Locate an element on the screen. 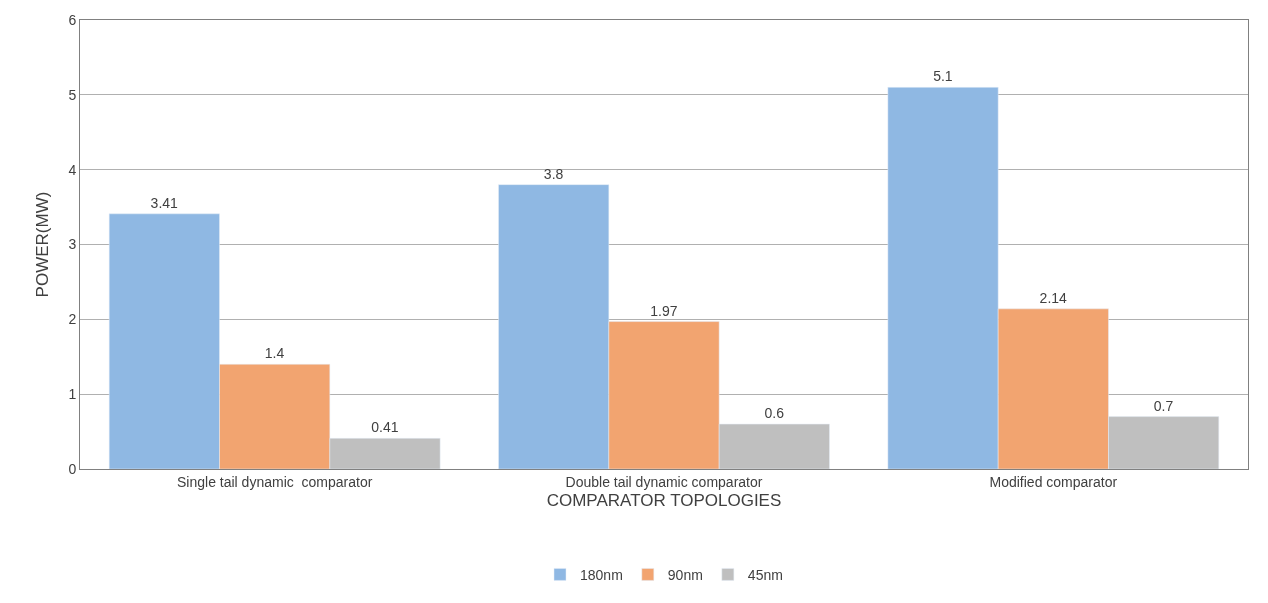 The height and width of the screenshot is (603, 1268). data-label: 3.8 is located at coordinates (553, 173).